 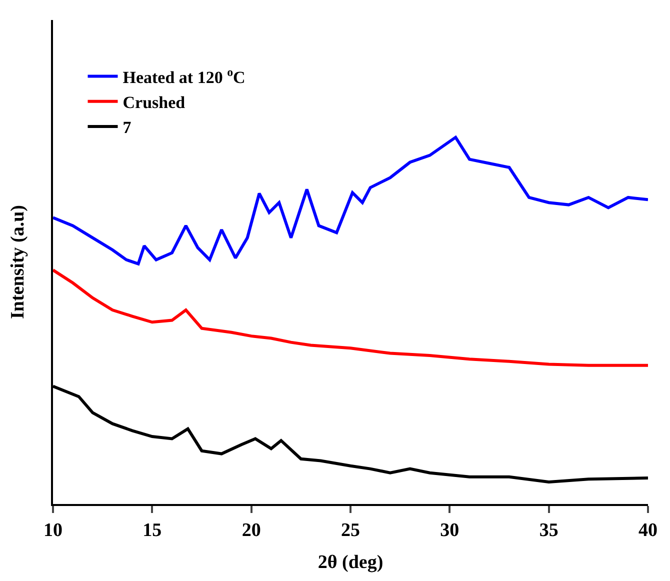 I want to click on x-axis-title: 2θ (deg), so click(x=351, y=563).